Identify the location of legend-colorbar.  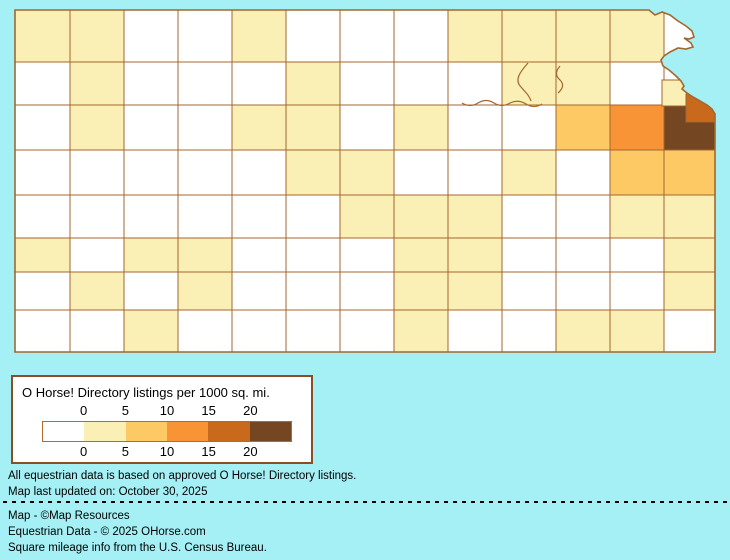
(167, 431).